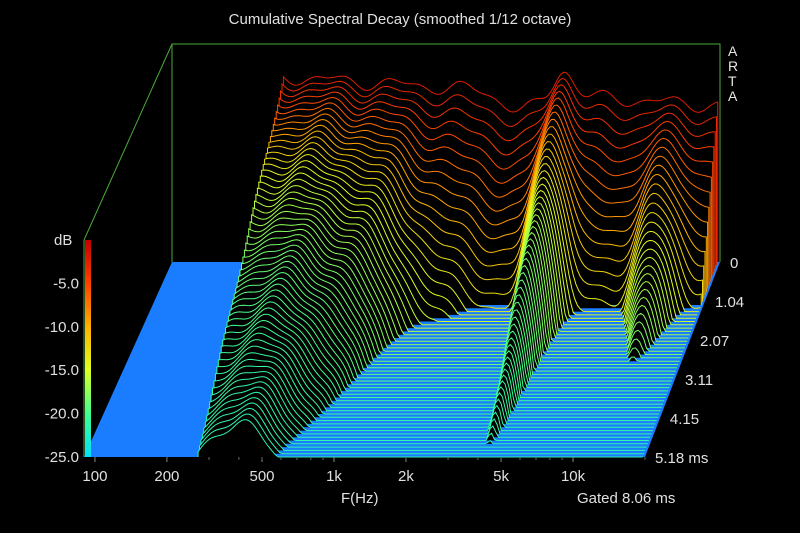 This screenshot has width=800, height=533. I want to click on time-tick-label: 1.04, so click(729, 302).